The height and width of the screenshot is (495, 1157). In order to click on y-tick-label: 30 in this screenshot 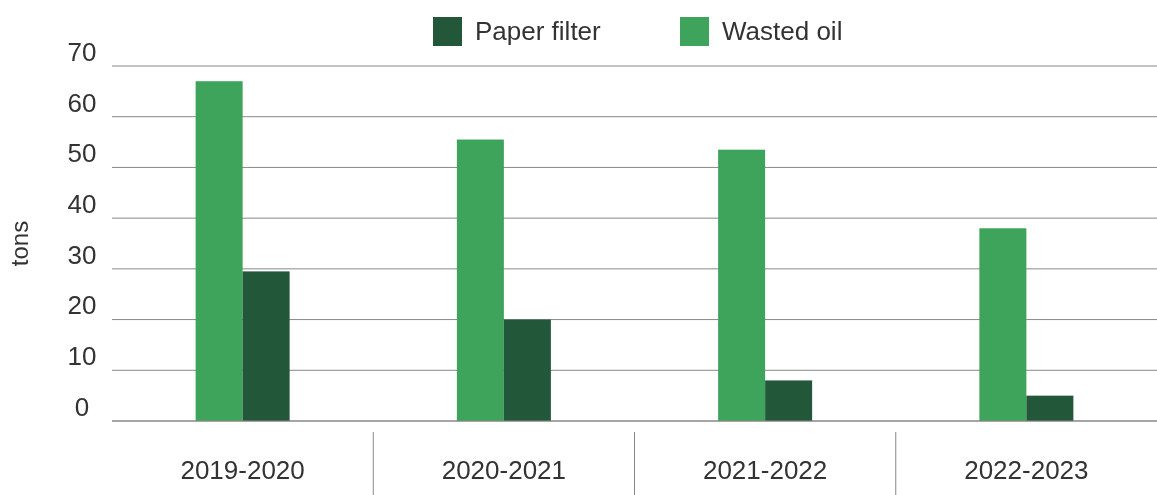, I will do `click(82, 254)`.